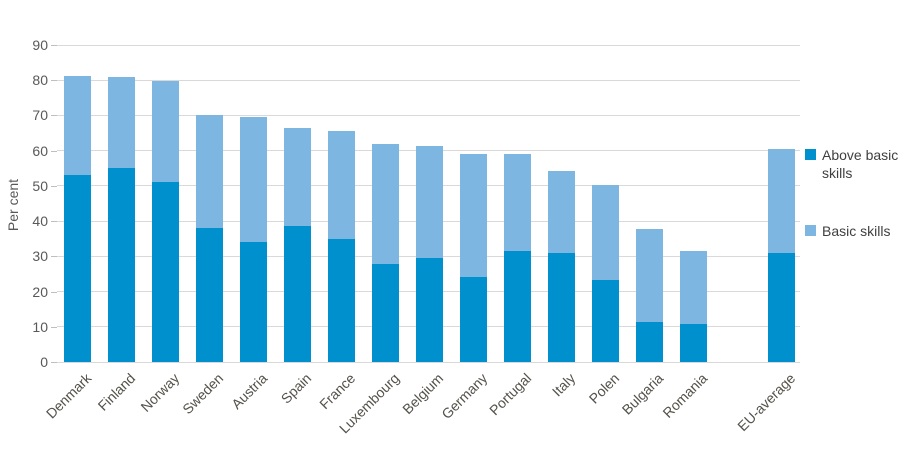  What do you see at coordinates (40, 150) in the screenshot?
I see `y-tick-label-60: 60` at bounding box center [40, 150].